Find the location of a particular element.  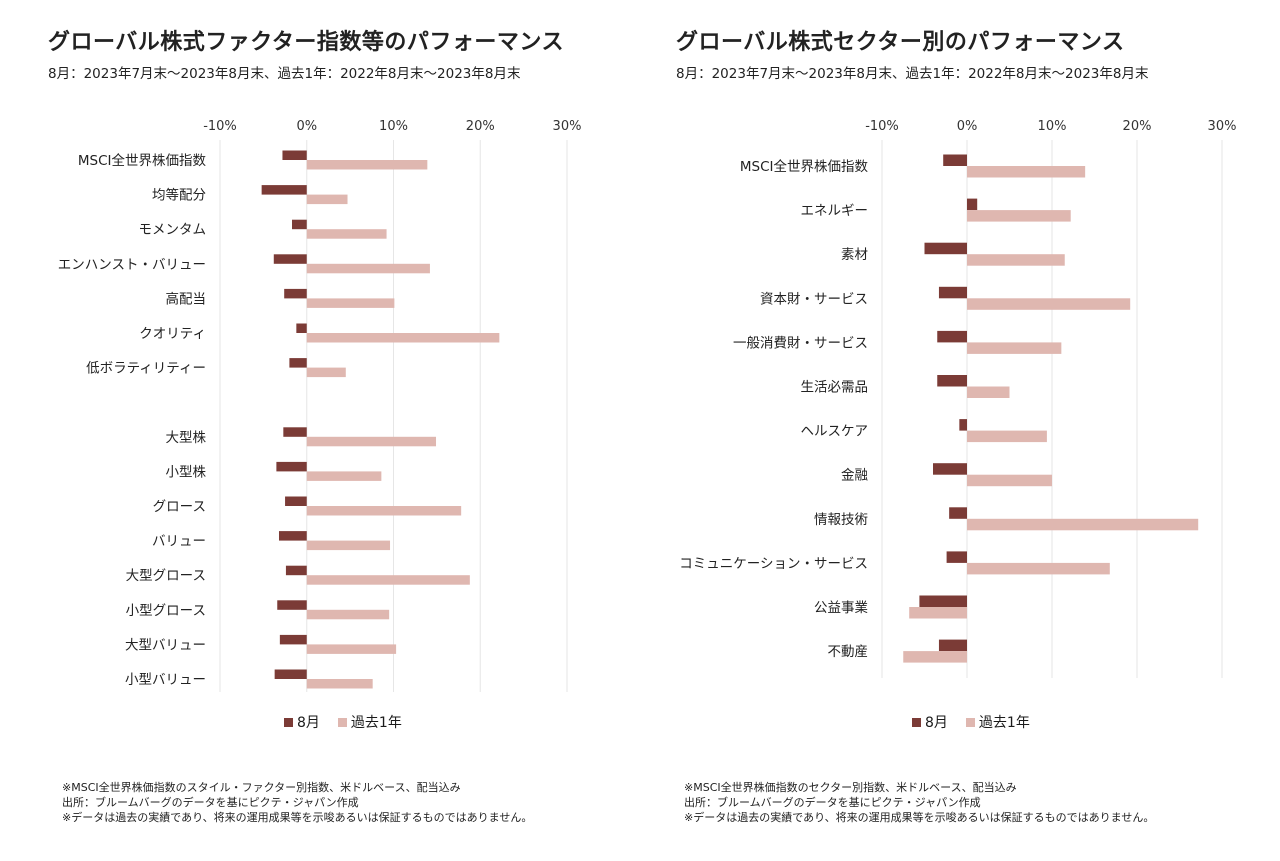

category-label: 低ボラティリティー is located at coordinates (146, 369).